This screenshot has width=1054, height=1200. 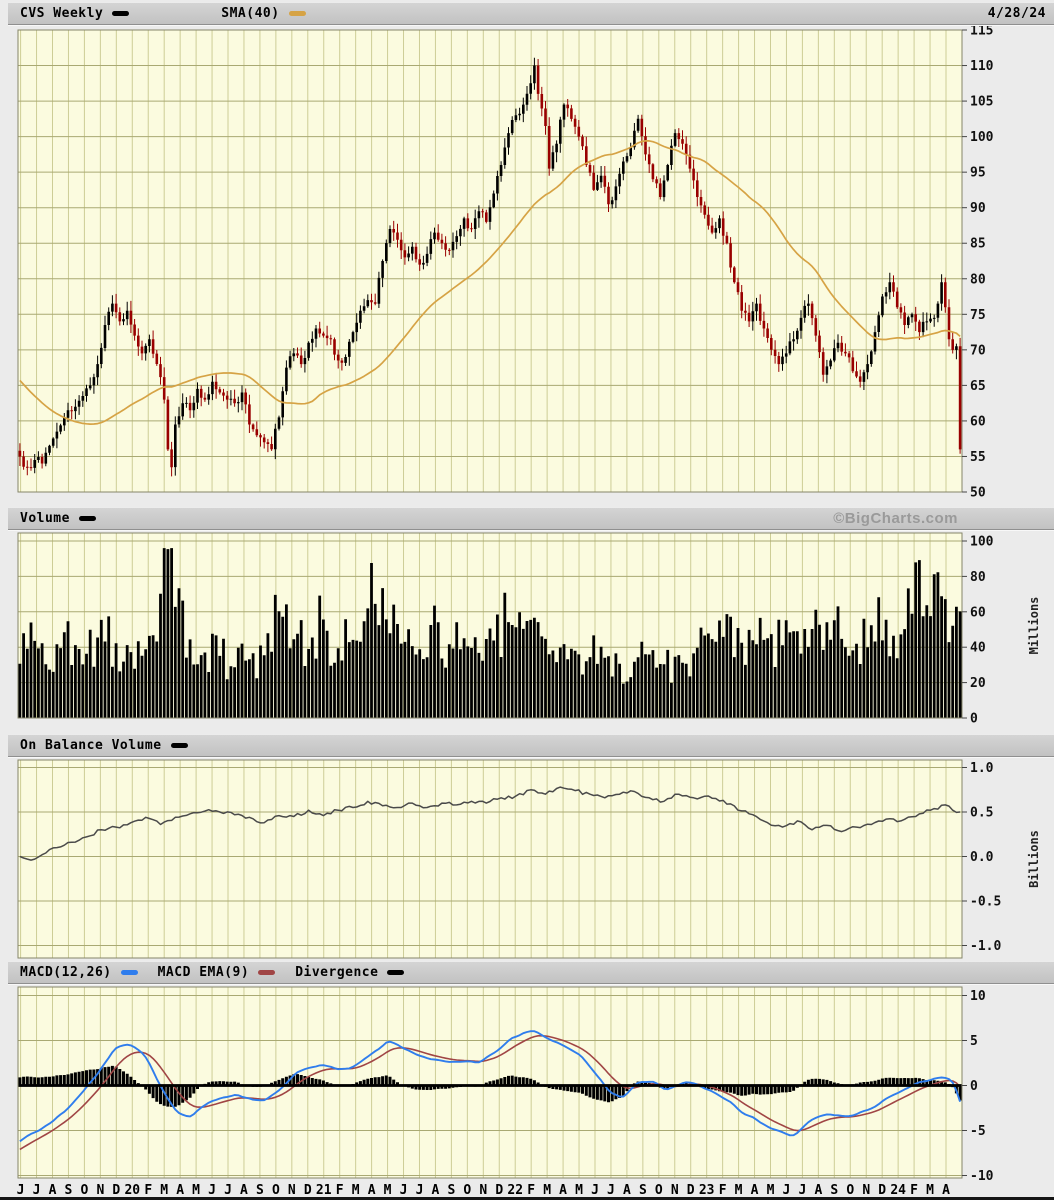 I want to click on macd-ytick-label: -10, so click(x=982, y=1176).